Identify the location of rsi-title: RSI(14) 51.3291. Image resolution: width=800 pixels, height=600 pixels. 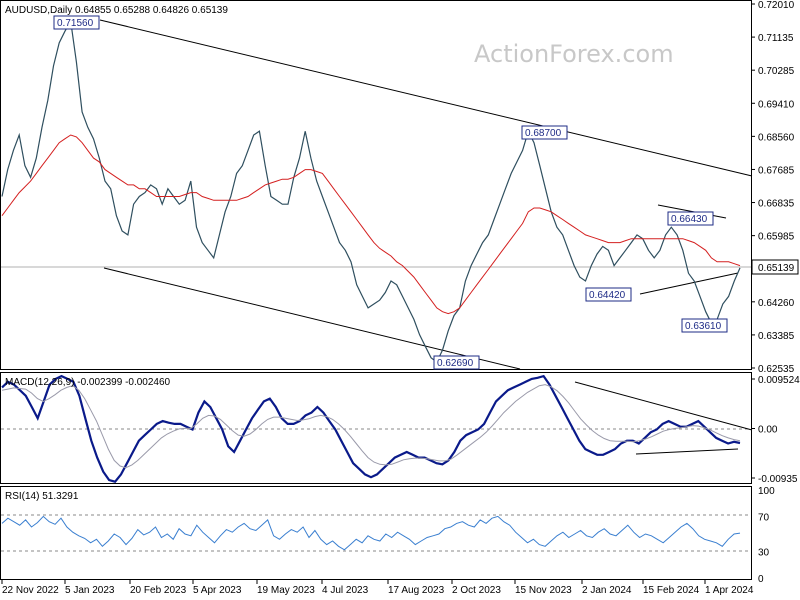
(42, 496).